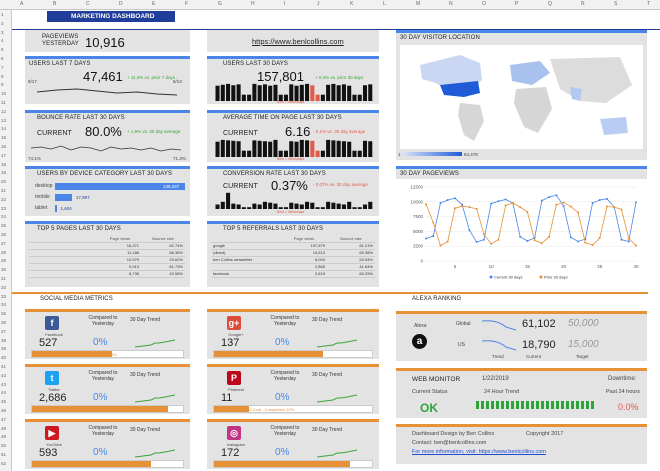  What do you see at coordinates (4, 358) in the screenshot?
I see `row-header-40: 40` at bounding box center [4, 358].